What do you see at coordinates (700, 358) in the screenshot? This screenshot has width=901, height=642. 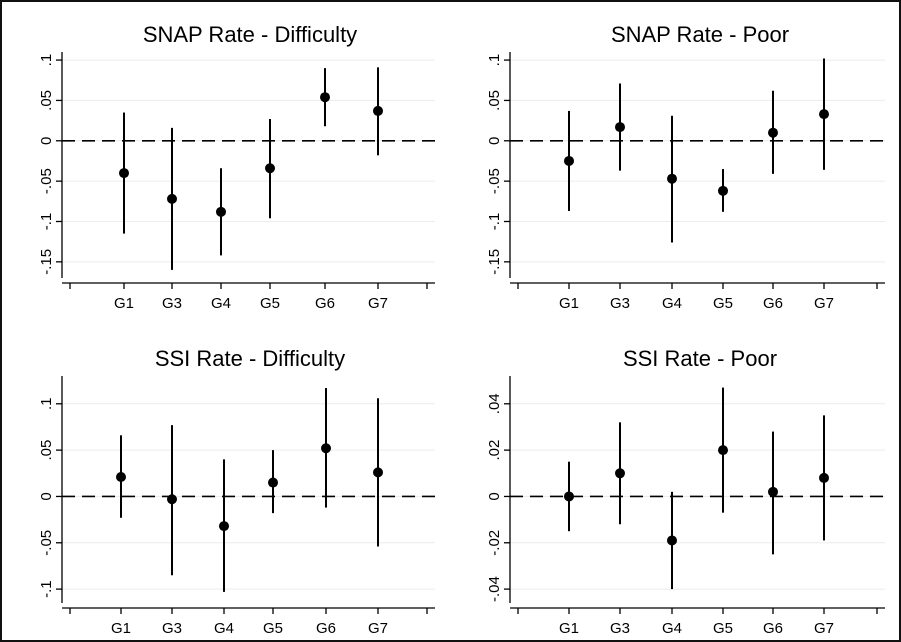 I see `panel-title: SSI Rate - Poor` at bounding box center [700, 358].